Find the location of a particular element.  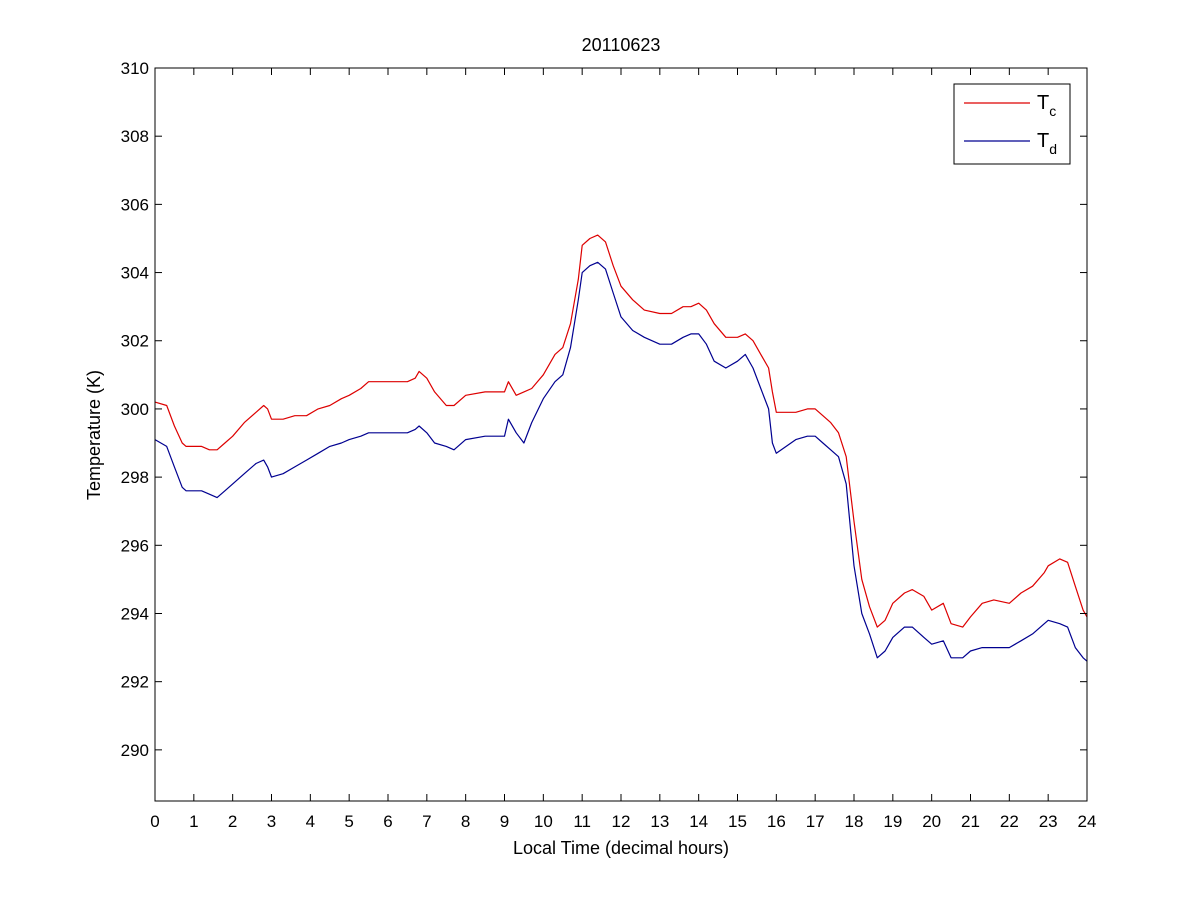

x-tick-label: 23 is located at coordinates (1048, 821).